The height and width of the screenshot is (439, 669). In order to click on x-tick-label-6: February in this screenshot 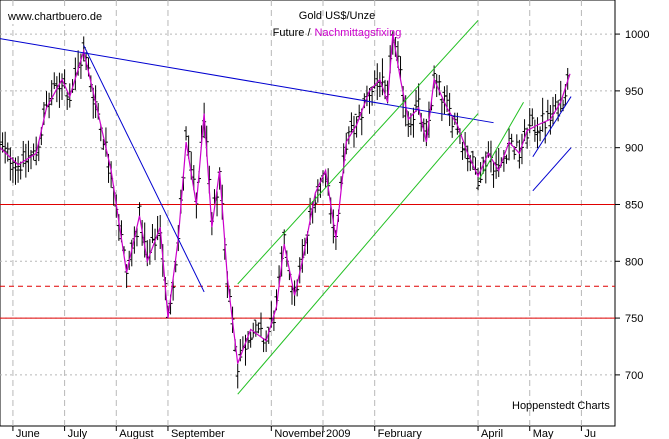, I will do `click(400, 433)`.